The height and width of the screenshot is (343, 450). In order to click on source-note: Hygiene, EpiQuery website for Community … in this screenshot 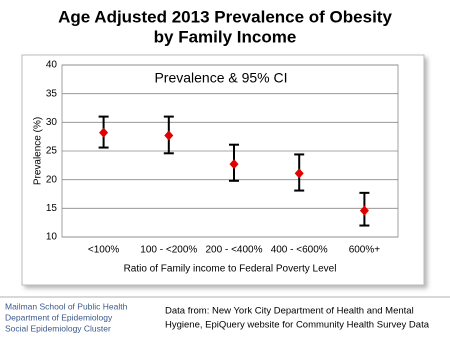, I will do `click(297, 325)`.